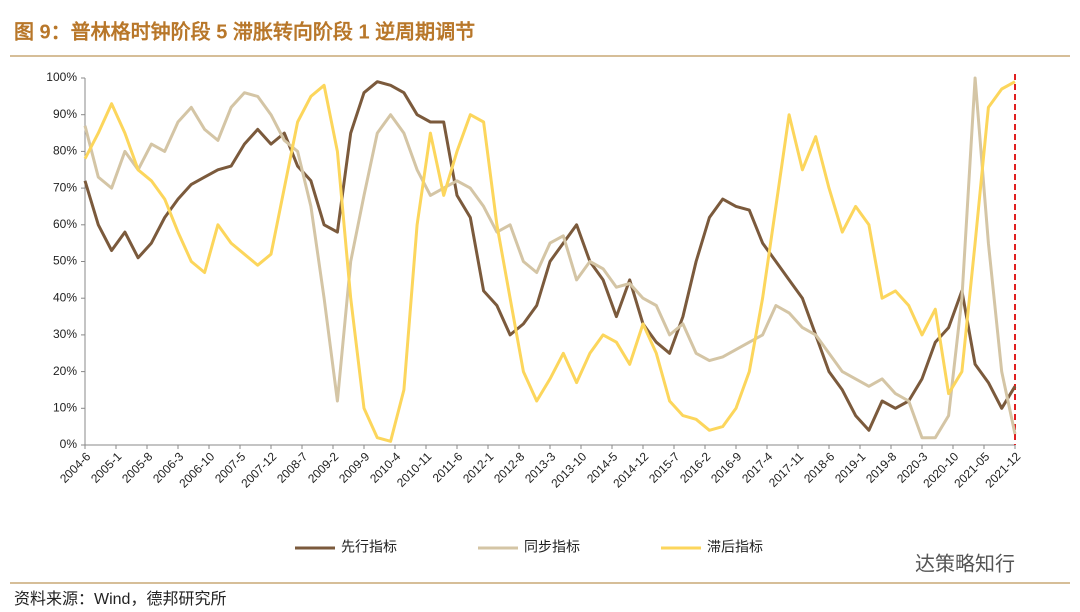 Image resolution: width=1080 pixels, height=612 pixels. I want to click on x-tick-label: 2009-9, so click(354, 467).